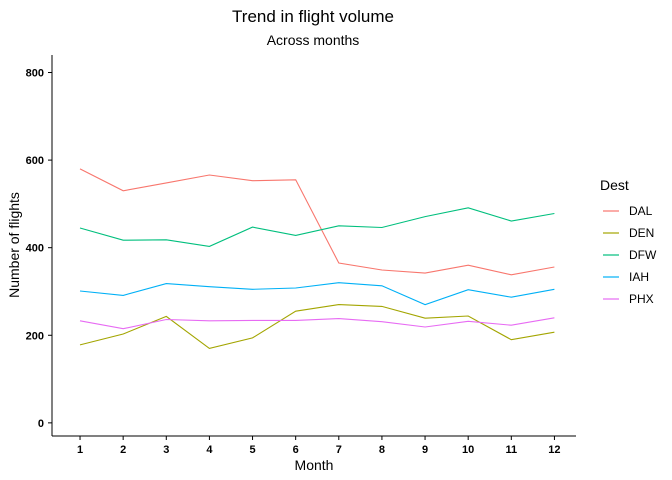 Image resolution: width=672 pixels, height=480 pixels. I want to click on x-tick-label: 9, so click(425, 450).